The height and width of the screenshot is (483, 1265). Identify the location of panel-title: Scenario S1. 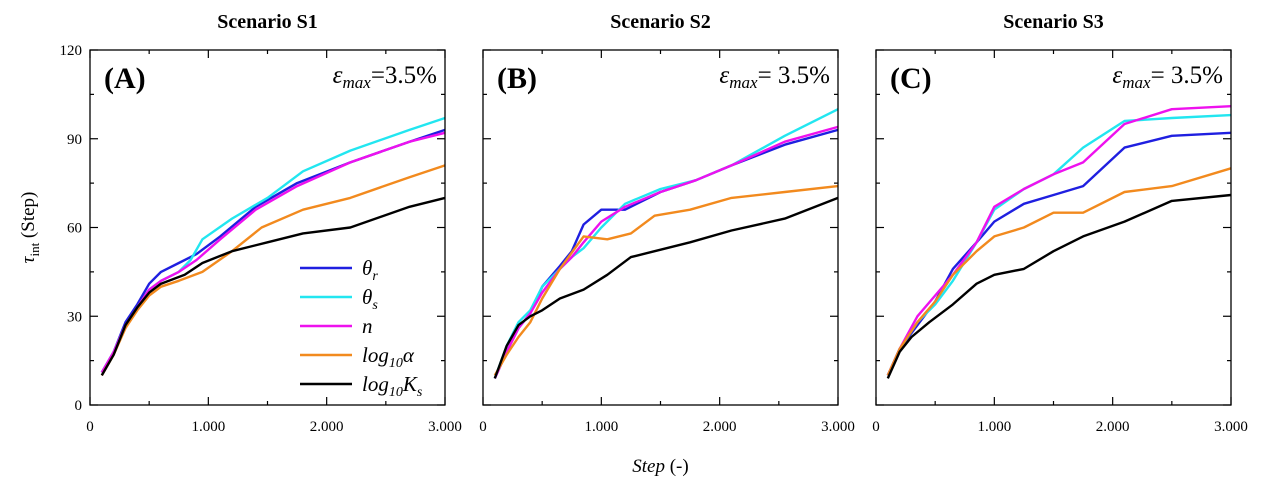
(267, 22).